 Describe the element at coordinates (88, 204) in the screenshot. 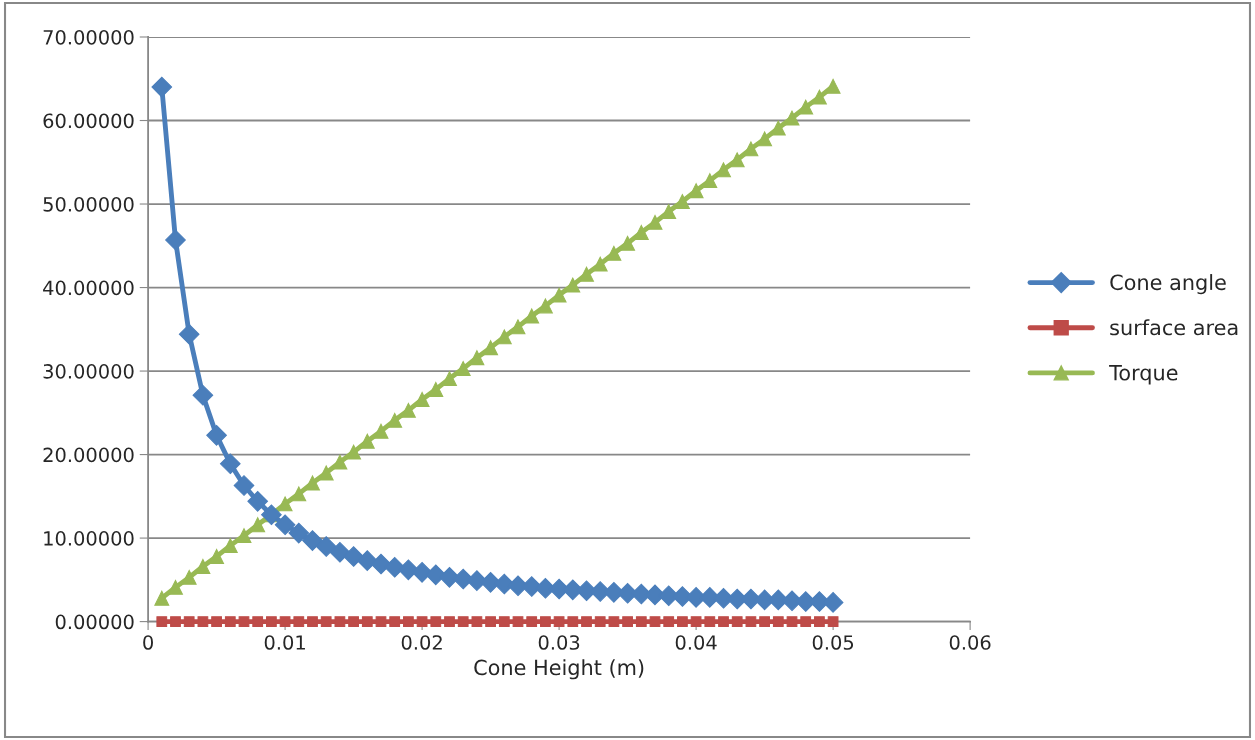

I see `y-tick-label: 50.00000` at that location.